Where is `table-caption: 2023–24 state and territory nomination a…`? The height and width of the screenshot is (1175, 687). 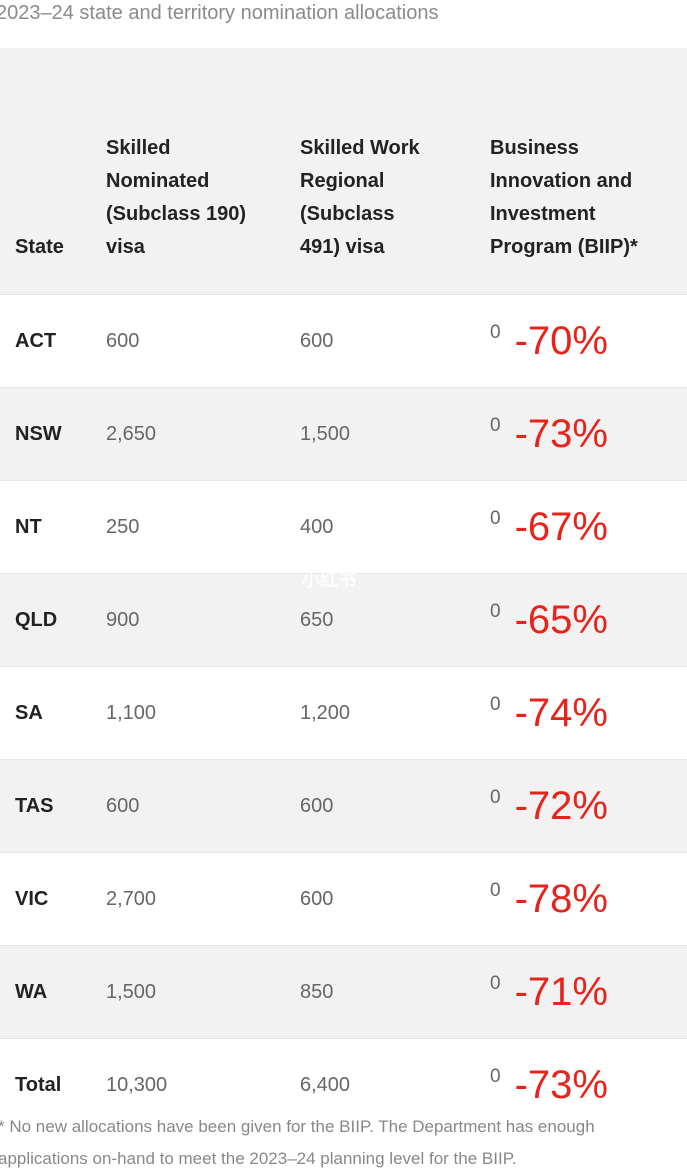
table-caption: 2023–24 state and territory nomination a… is located at coordinates (219, 13).